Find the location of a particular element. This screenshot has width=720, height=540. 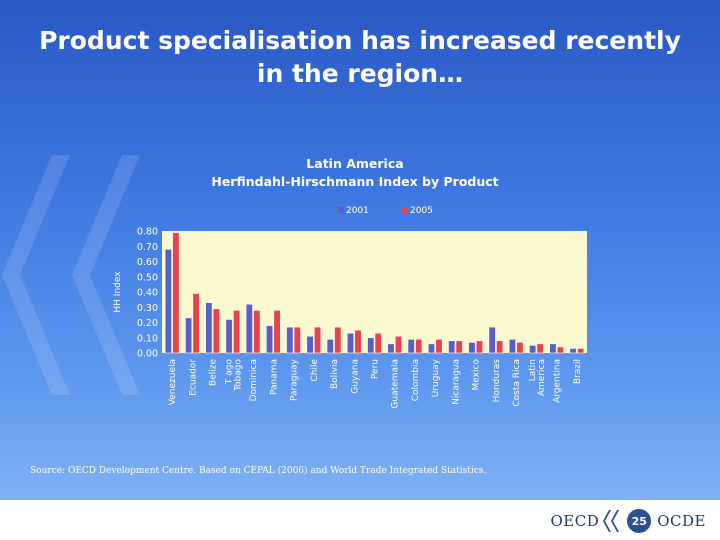

x-tick-label-line: Brazil is located at coordinates (578, 371).